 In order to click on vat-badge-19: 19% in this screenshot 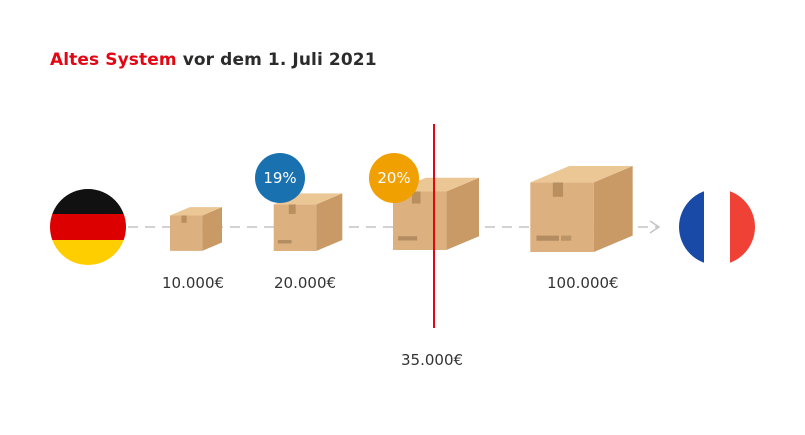, I will do `click(280, 178)`.